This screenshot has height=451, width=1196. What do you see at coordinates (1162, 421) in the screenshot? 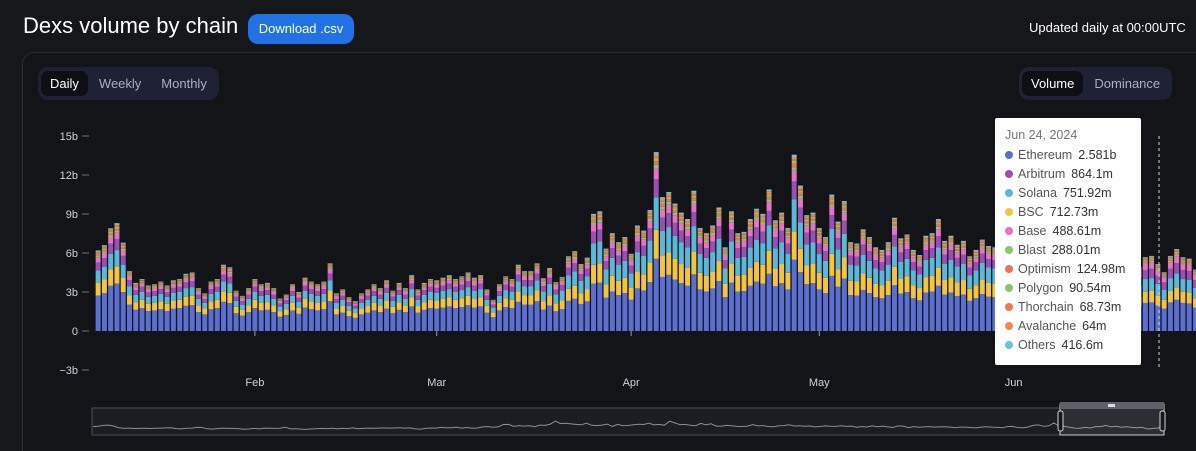
I see `brush-right-handle` at bounding box center [1162, 421].